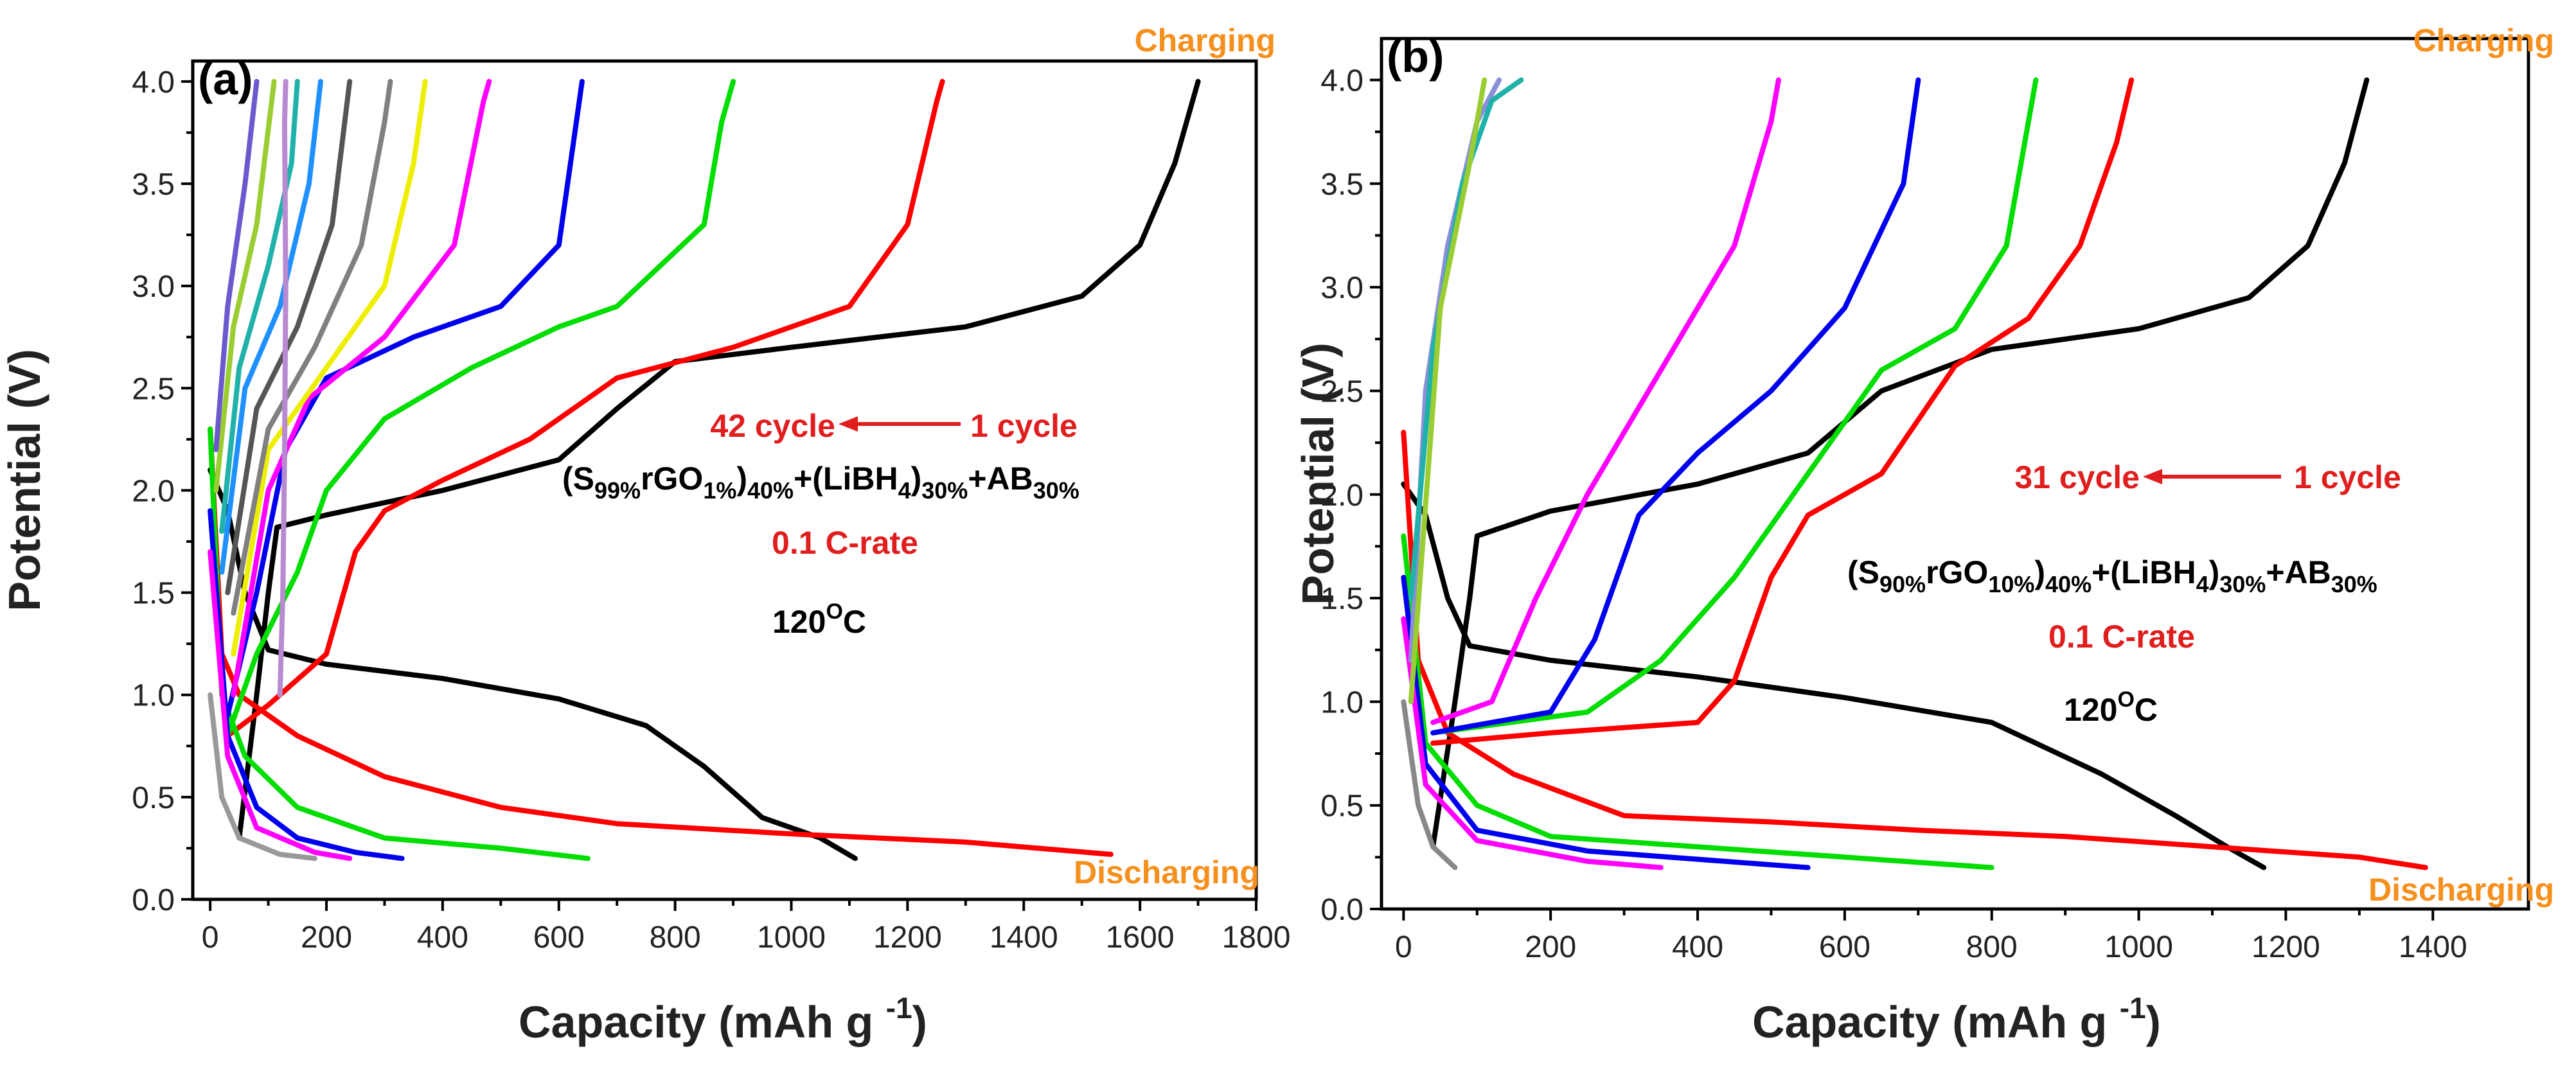 This screenshot has height=1076, width=2576. Describe the element at coordinates (773, 426) in the screenshot. I see `cycle-end-label: 42 cycle` at that location.